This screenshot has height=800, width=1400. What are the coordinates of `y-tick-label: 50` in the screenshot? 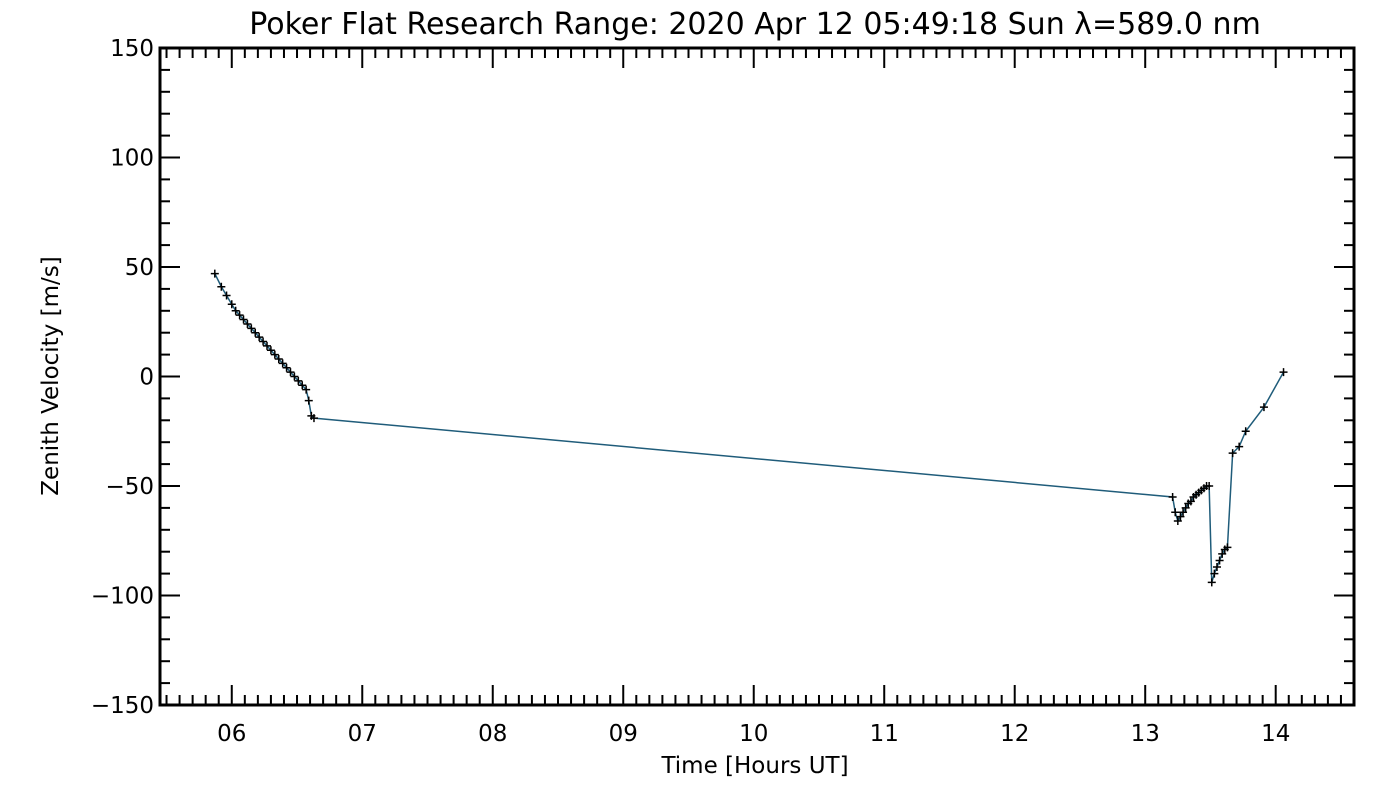 It's located at (139, 268).